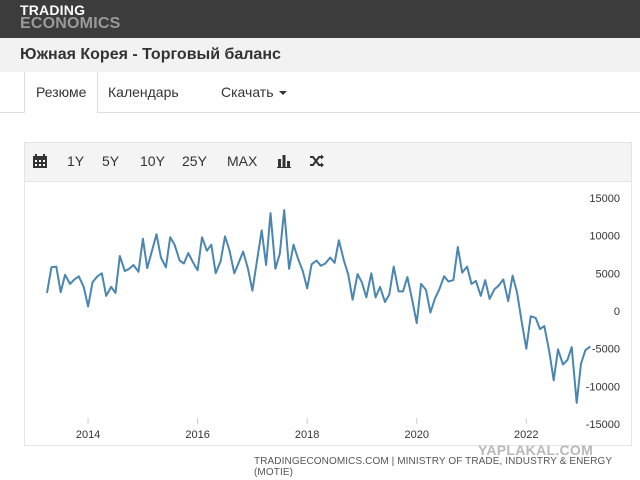 The width and height of the screenshot is (640, 480). What do you see at coordinates (307, 435) in the screenshot?
I see `x-tick-label: 2018` at bounding box center [307, 435].